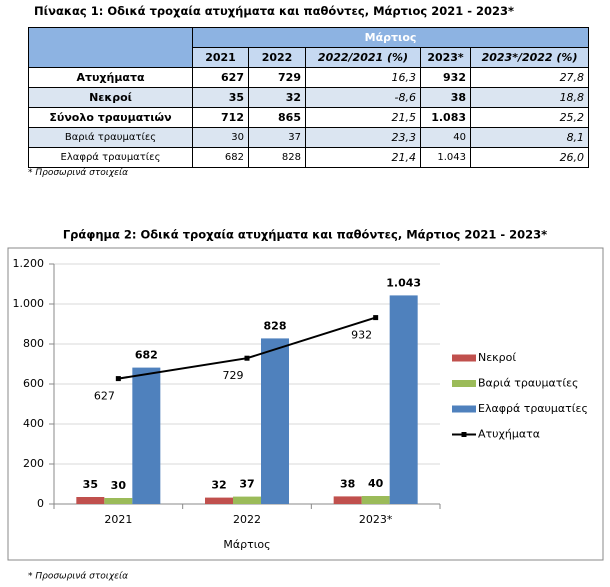 Image resolution: width=610 pixels, height=587 pixels. What do you see at coordinates (118, 519) in the screenshot?
I see `x-tick-label: 2021` at bounding box center [118, 519].